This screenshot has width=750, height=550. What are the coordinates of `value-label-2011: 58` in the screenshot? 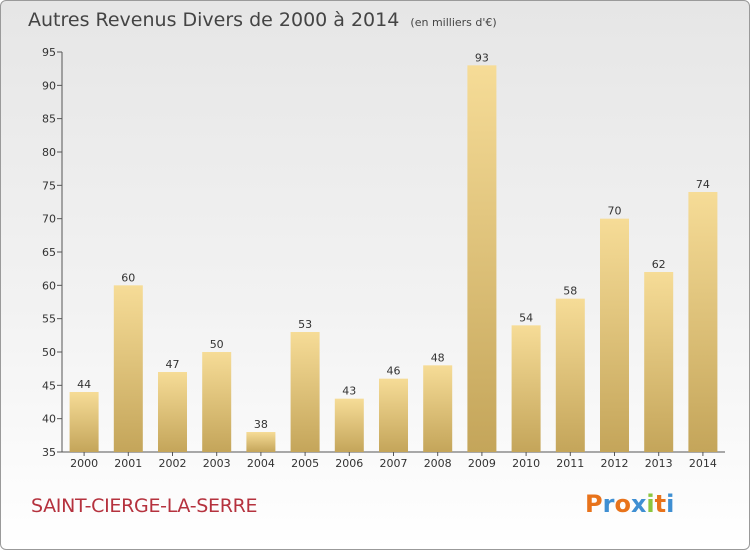 It's located at (570, 291).